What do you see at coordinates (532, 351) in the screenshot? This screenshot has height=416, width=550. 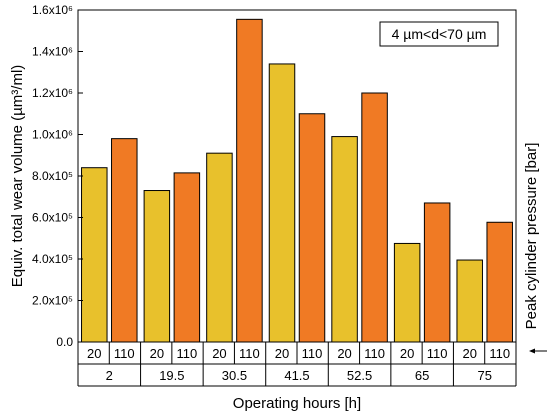 I see `arrow-head` at bounding box center [532, 351].